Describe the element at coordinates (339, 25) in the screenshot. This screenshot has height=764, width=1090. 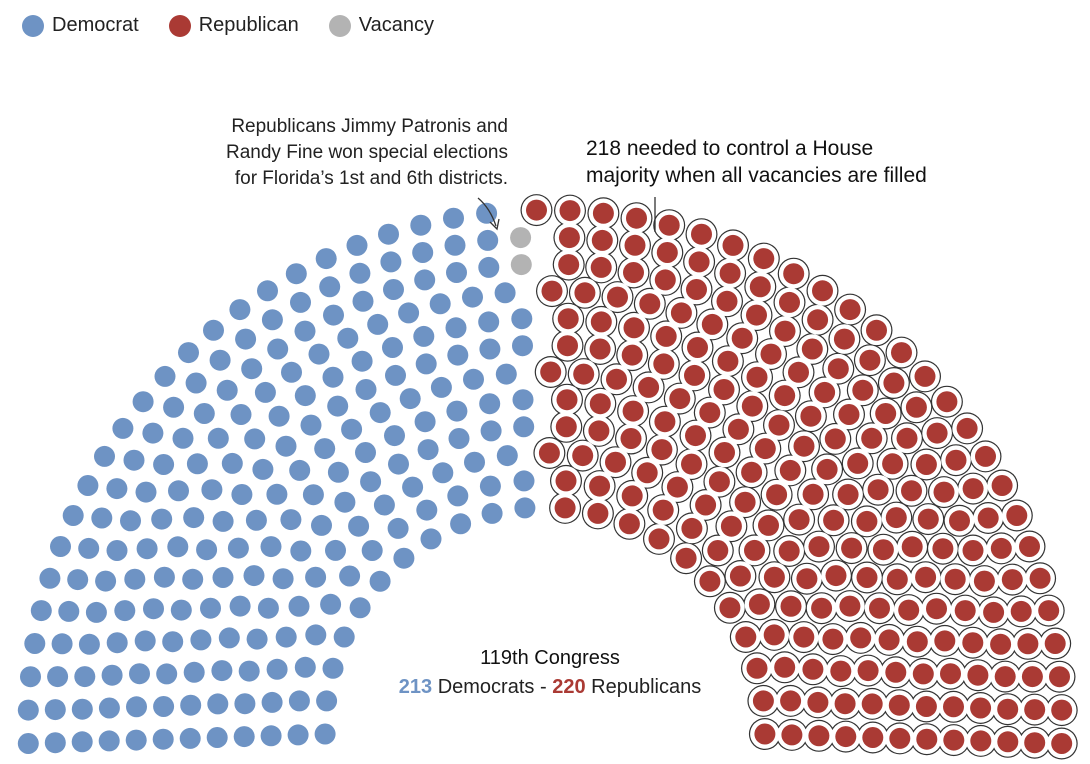
I see `legend-swatch-vacancy` at that location.